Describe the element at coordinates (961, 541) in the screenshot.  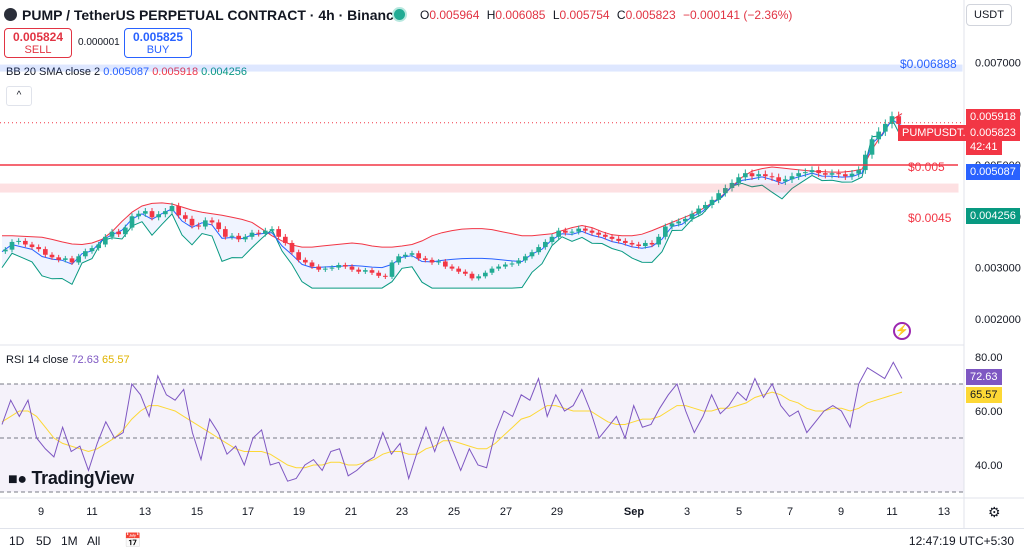
I see `clock: 12:47:19 UTC+5:30` at that location.